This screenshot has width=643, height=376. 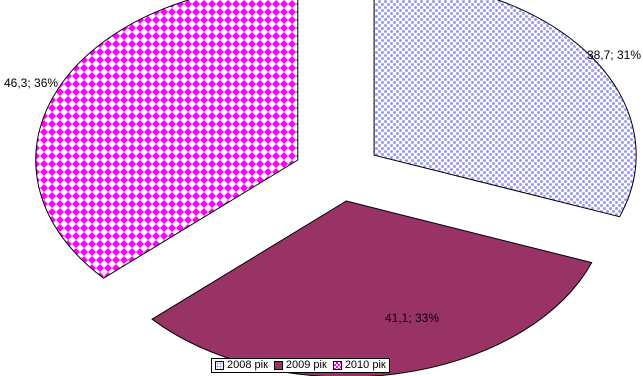 What do you see at coordinates (614, 55) in the screenshot?
I see `data-label-2008: 38,7; 31%` at bounding box center [614, 55].